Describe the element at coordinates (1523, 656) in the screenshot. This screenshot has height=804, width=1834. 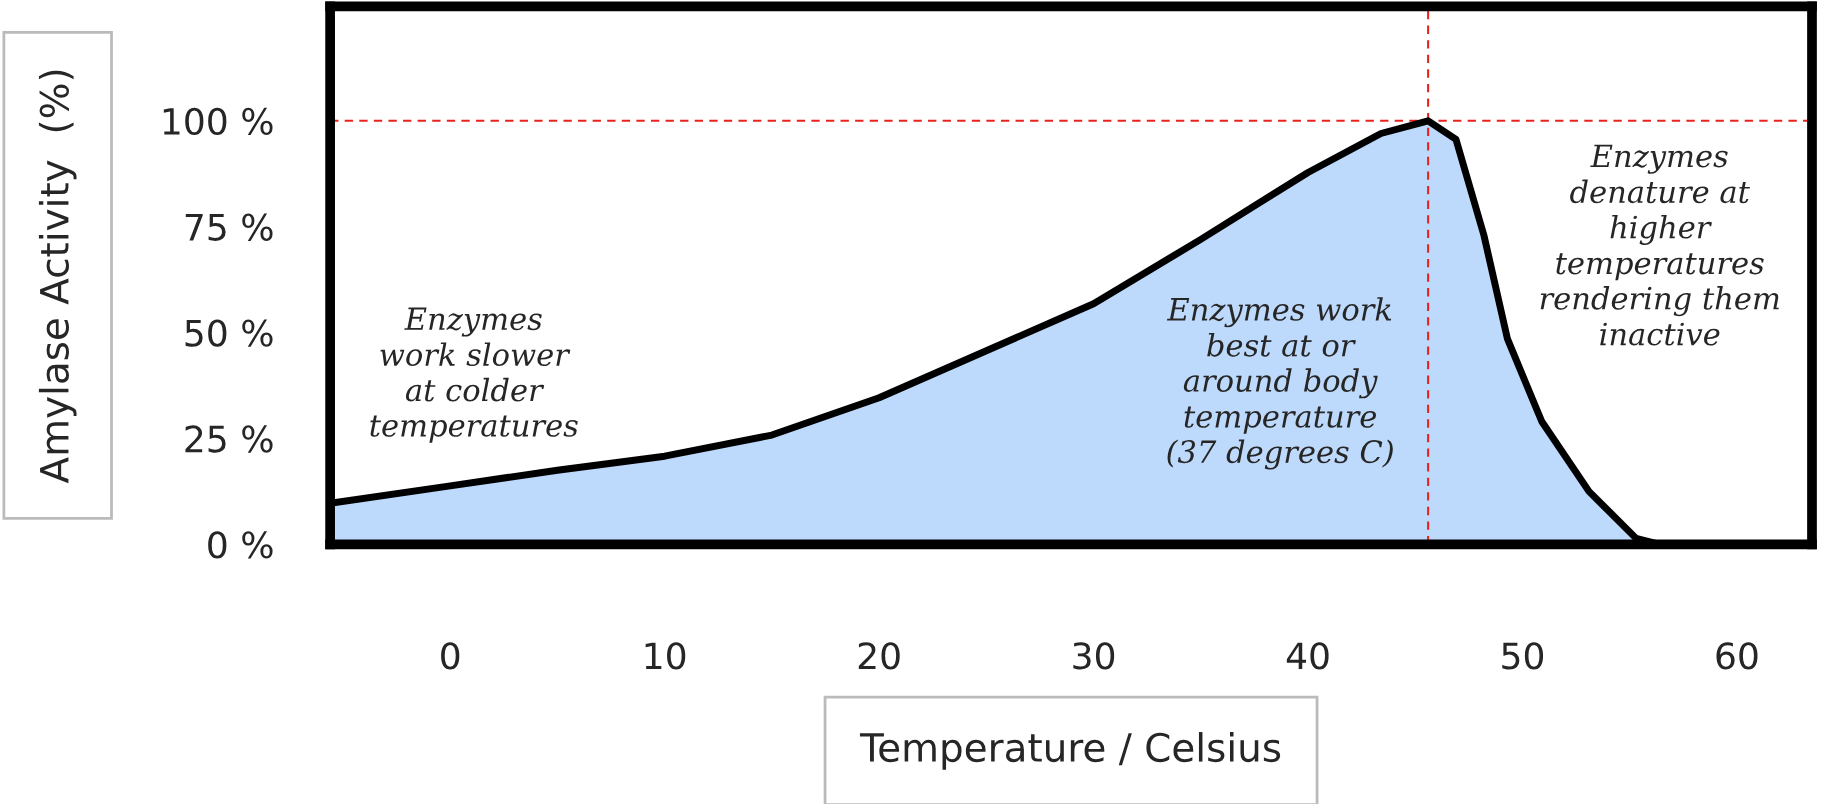
I see `x-tick-label: 50` at that location.